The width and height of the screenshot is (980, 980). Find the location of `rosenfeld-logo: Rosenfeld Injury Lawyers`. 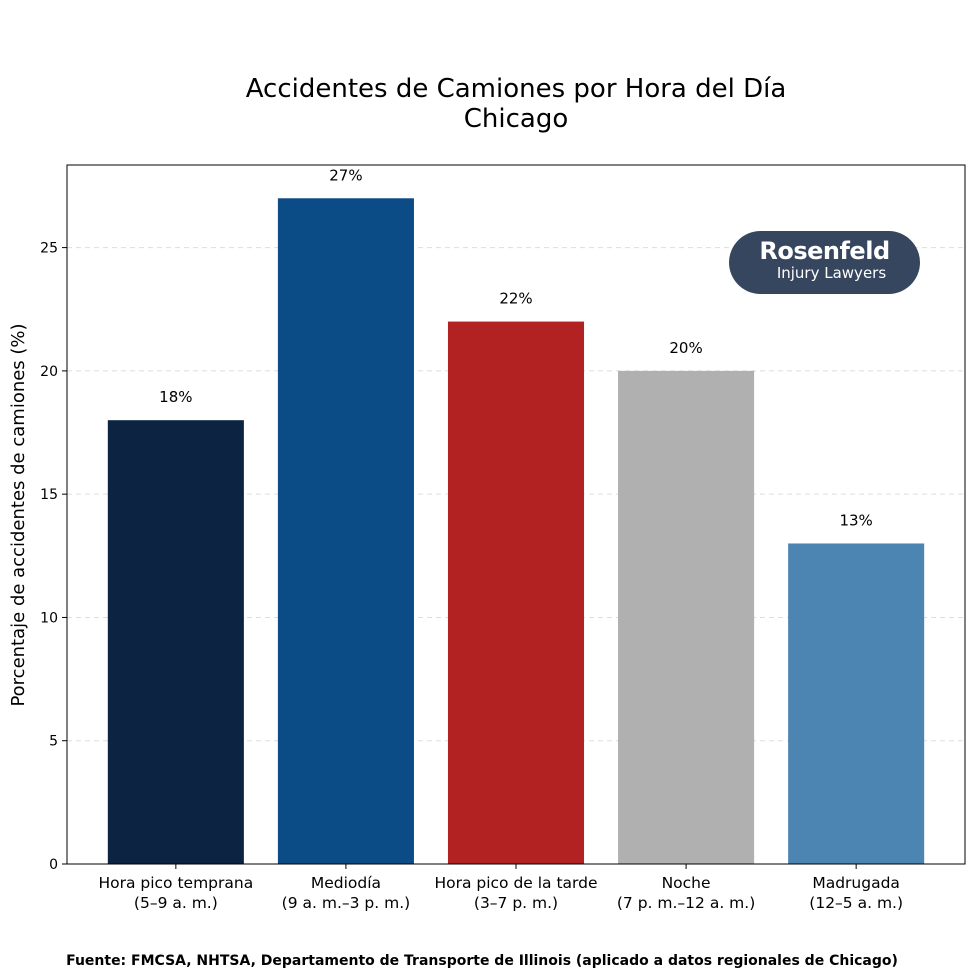

rosenfeld-logo: Rosenfeld Injury Lawyers is located at coordinates (824, 262).